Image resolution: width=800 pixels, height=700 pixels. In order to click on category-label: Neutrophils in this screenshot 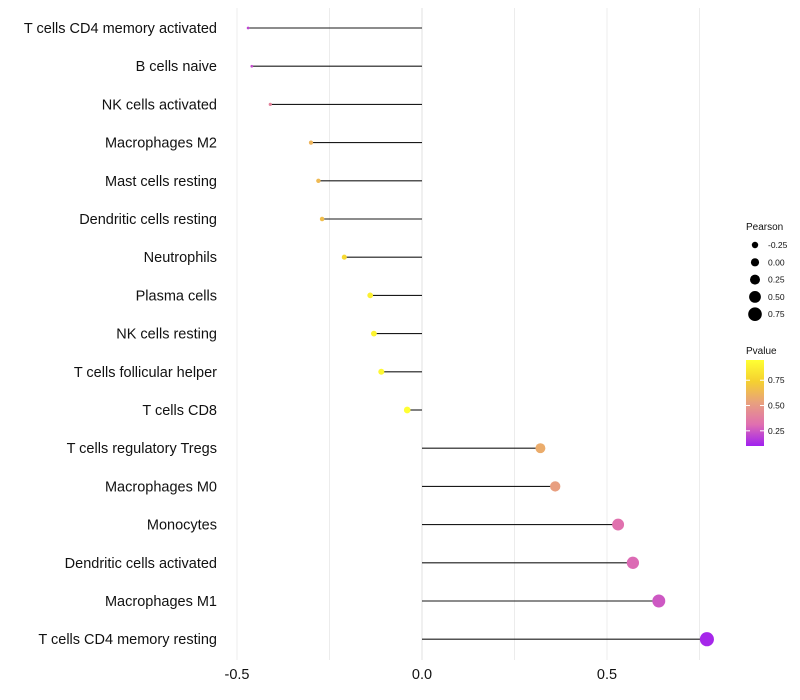, I will do `click(180, 258)`.